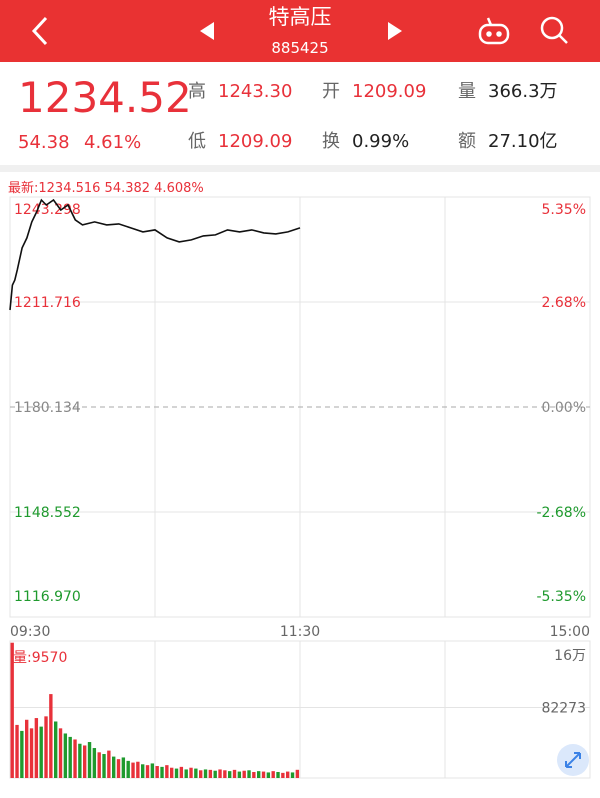 Image resolution: width=600 pixels, height=798 pixels. What do you see at coordinates (112, 142) in the screenshot?
I see `change-pct: 4.61%` at bounding box center [112, 142].